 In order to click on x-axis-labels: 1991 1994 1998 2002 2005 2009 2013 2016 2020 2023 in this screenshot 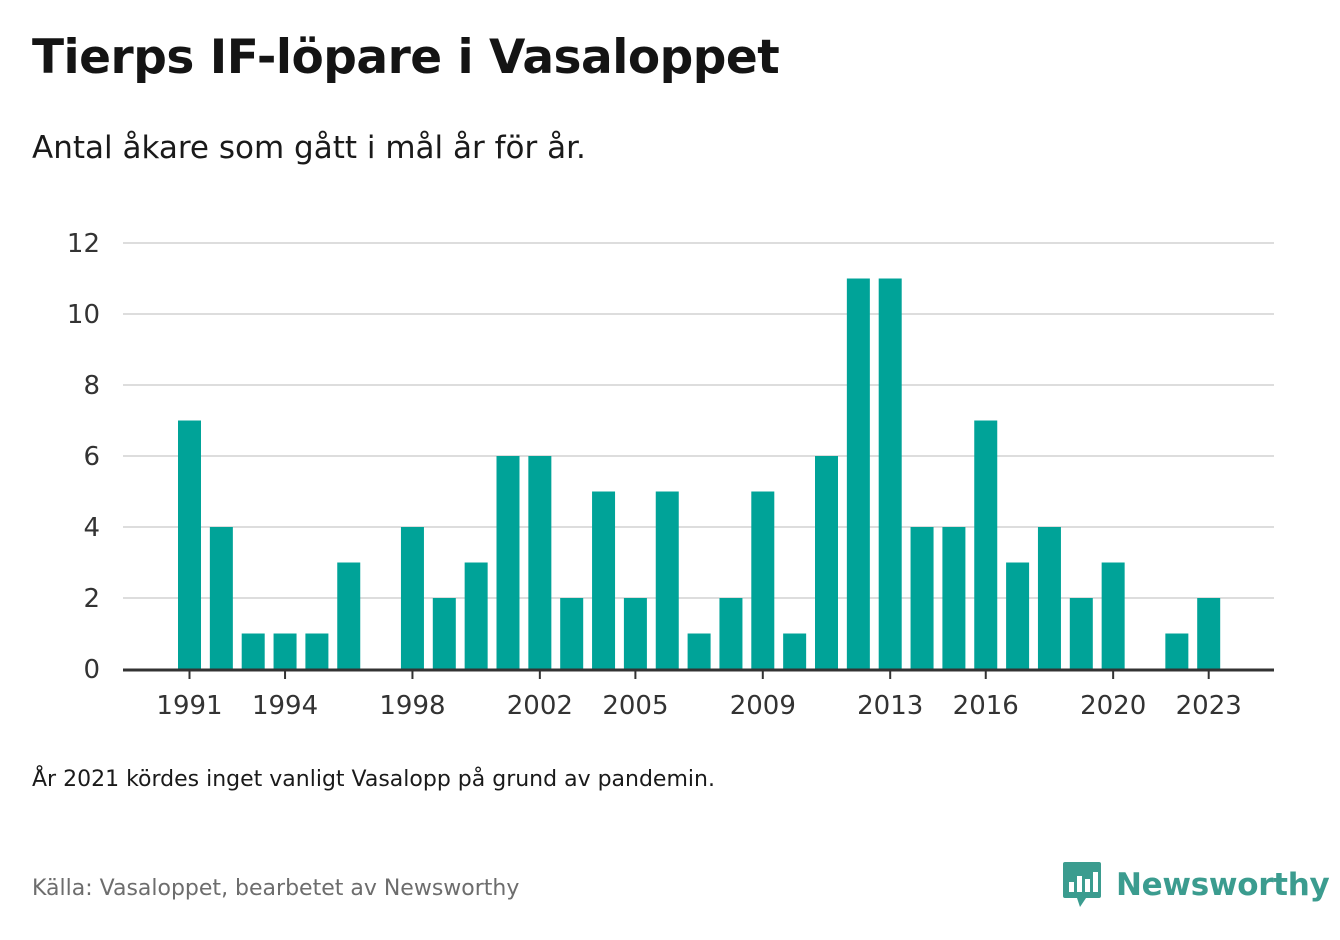, I will do `click(698, 706)`.